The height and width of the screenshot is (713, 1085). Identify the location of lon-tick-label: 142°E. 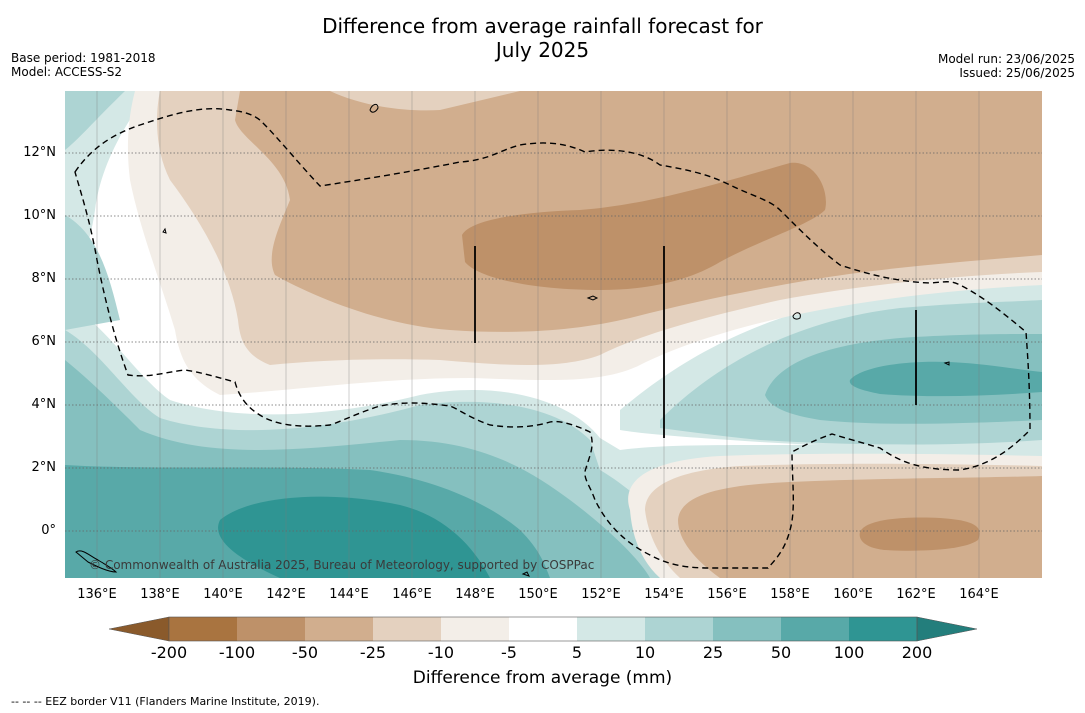
(286, 594).